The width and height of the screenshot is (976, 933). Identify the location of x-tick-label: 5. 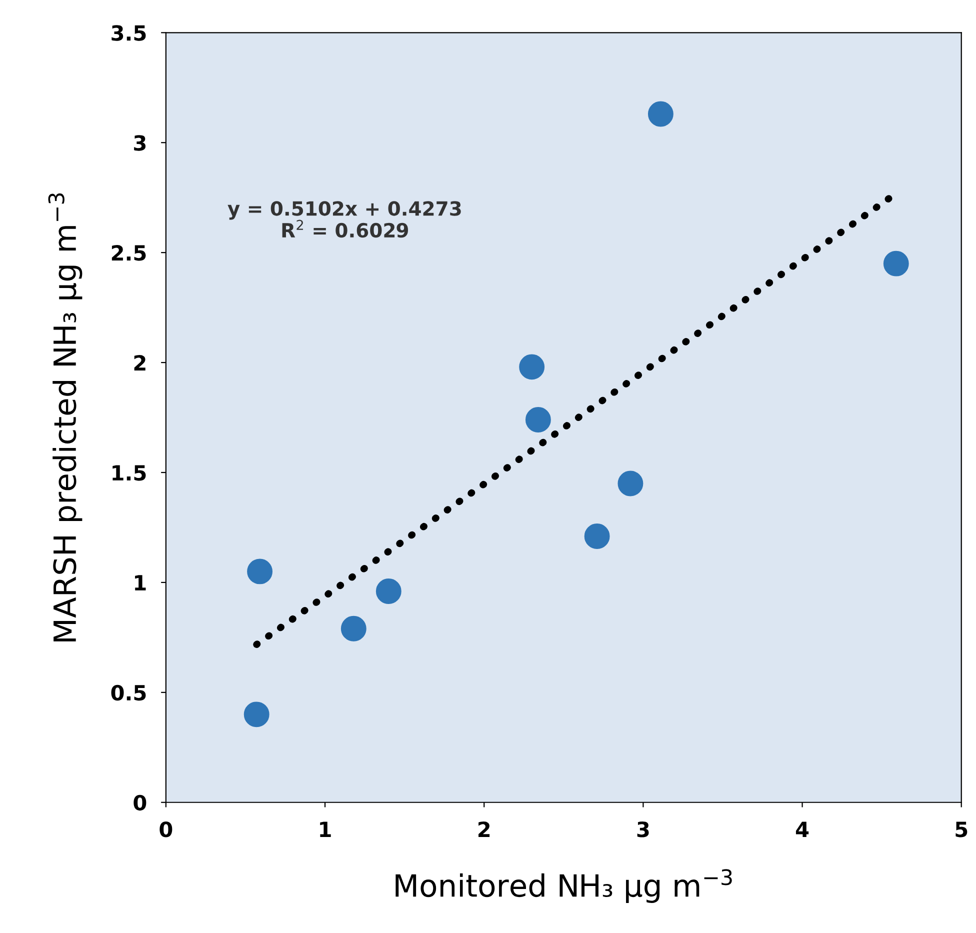
(962, 830).